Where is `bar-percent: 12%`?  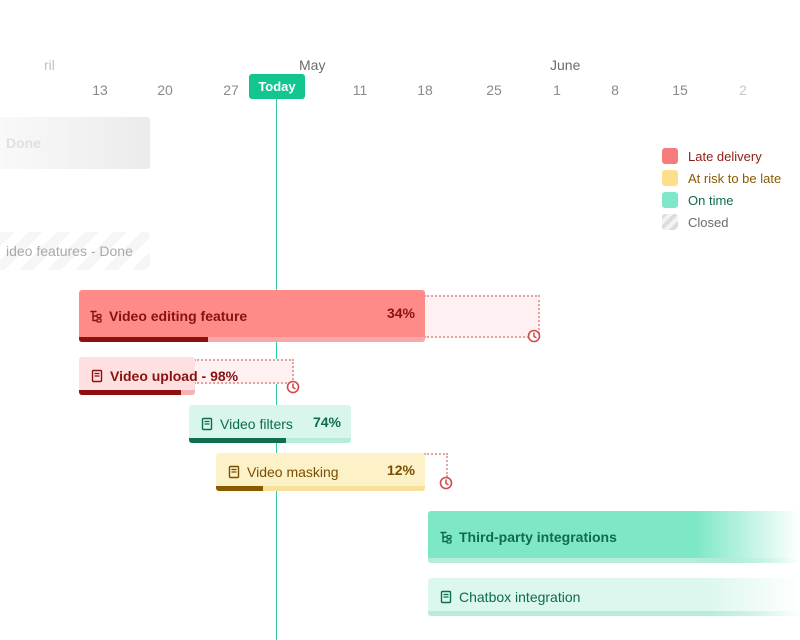
bar-percent: 12% is located at coordinates (400, 470).